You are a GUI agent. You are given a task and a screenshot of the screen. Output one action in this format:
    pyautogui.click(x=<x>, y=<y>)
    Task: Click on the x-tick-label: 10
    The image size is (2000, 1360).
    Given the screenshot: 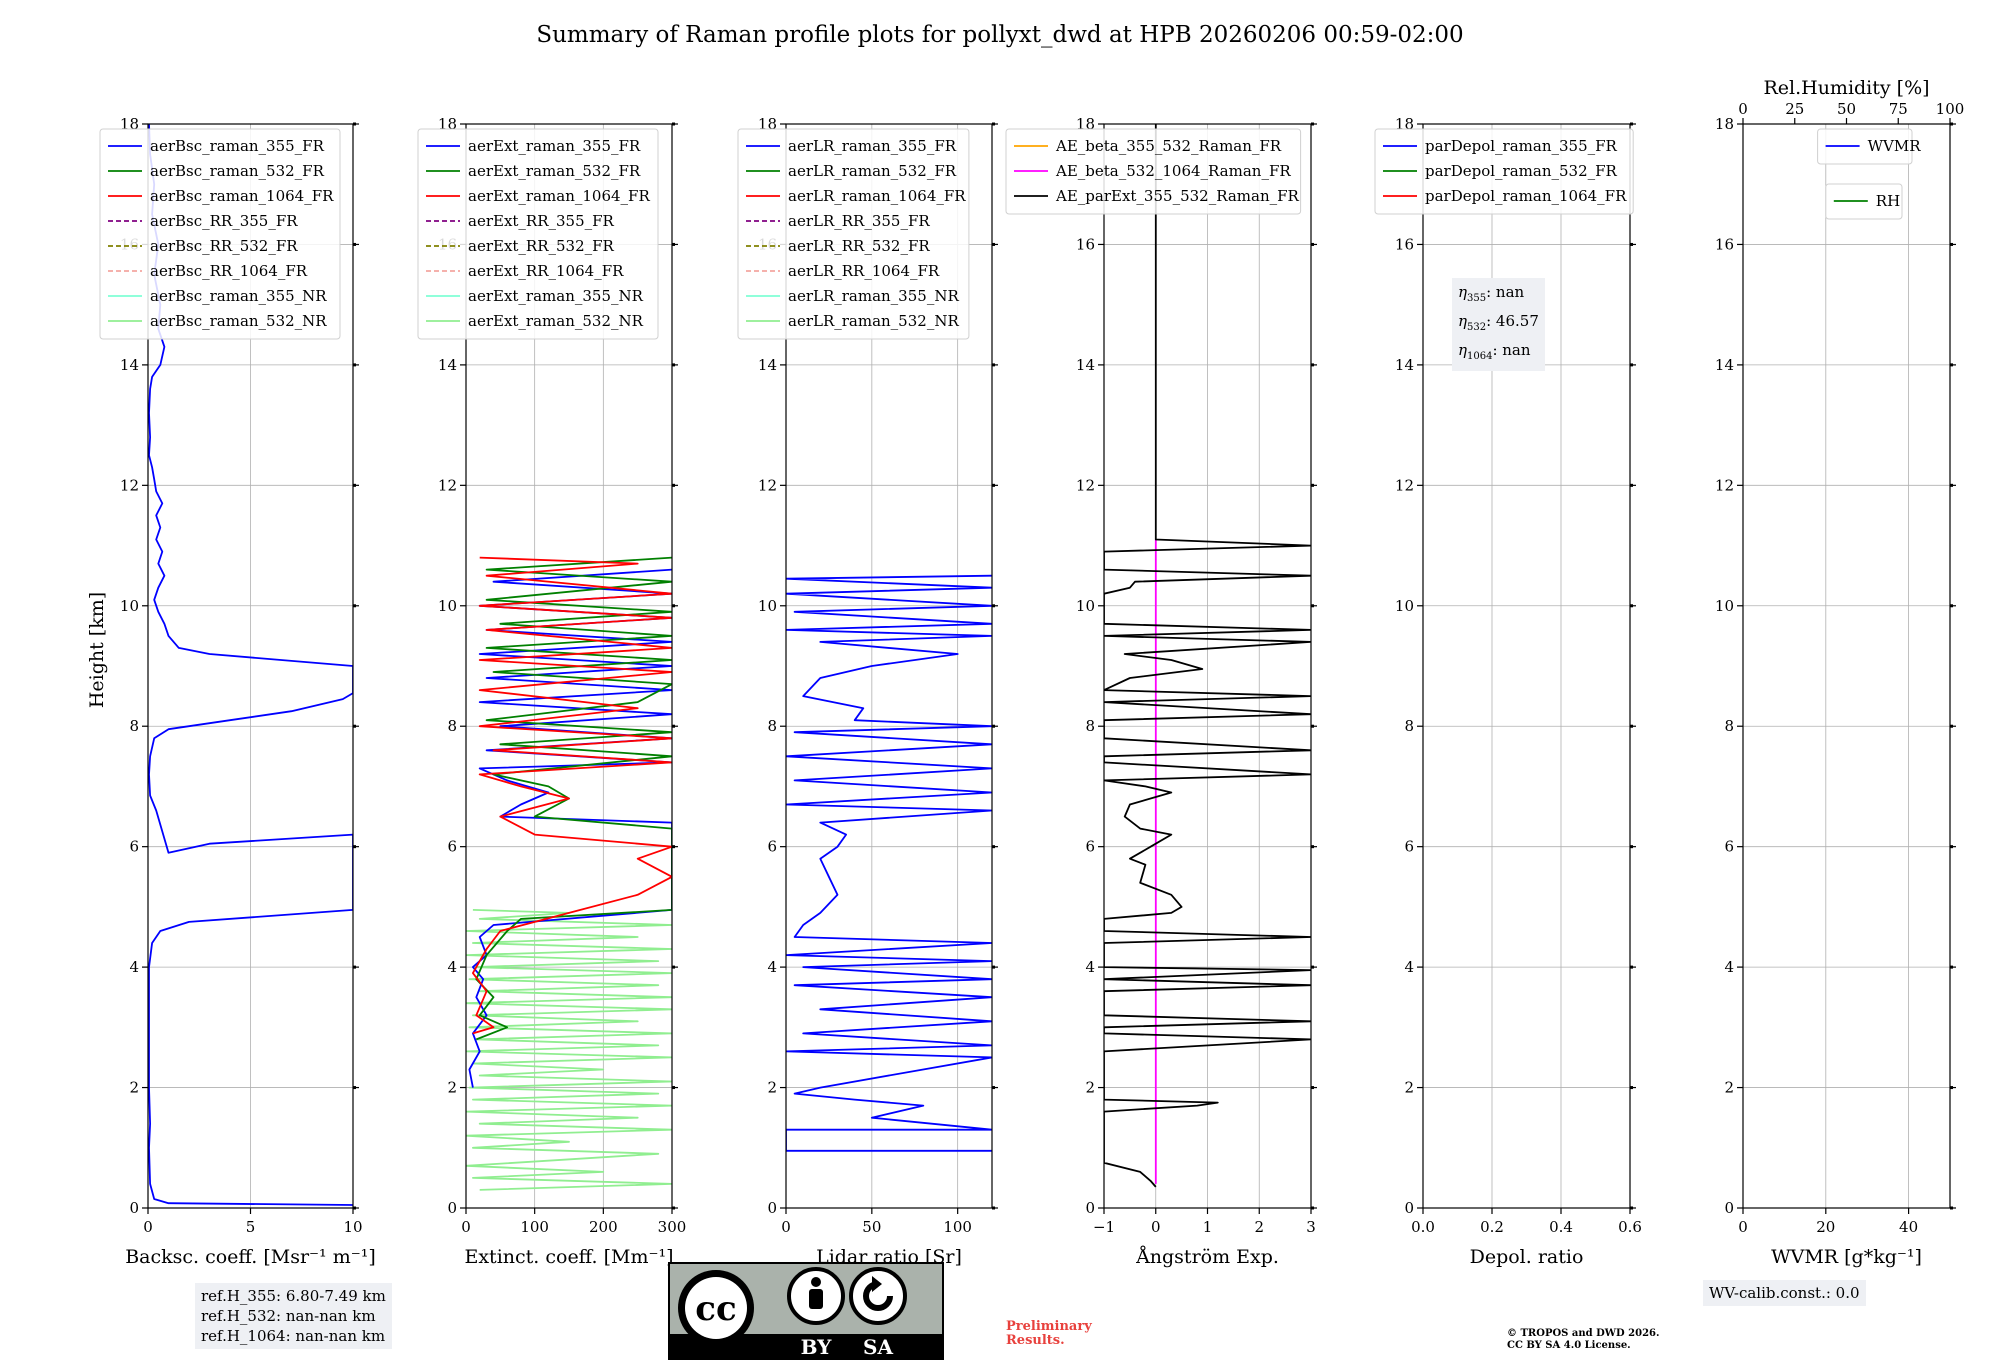 What is the action you would take?
    pyautogui.click(x=352, y=1227)
    